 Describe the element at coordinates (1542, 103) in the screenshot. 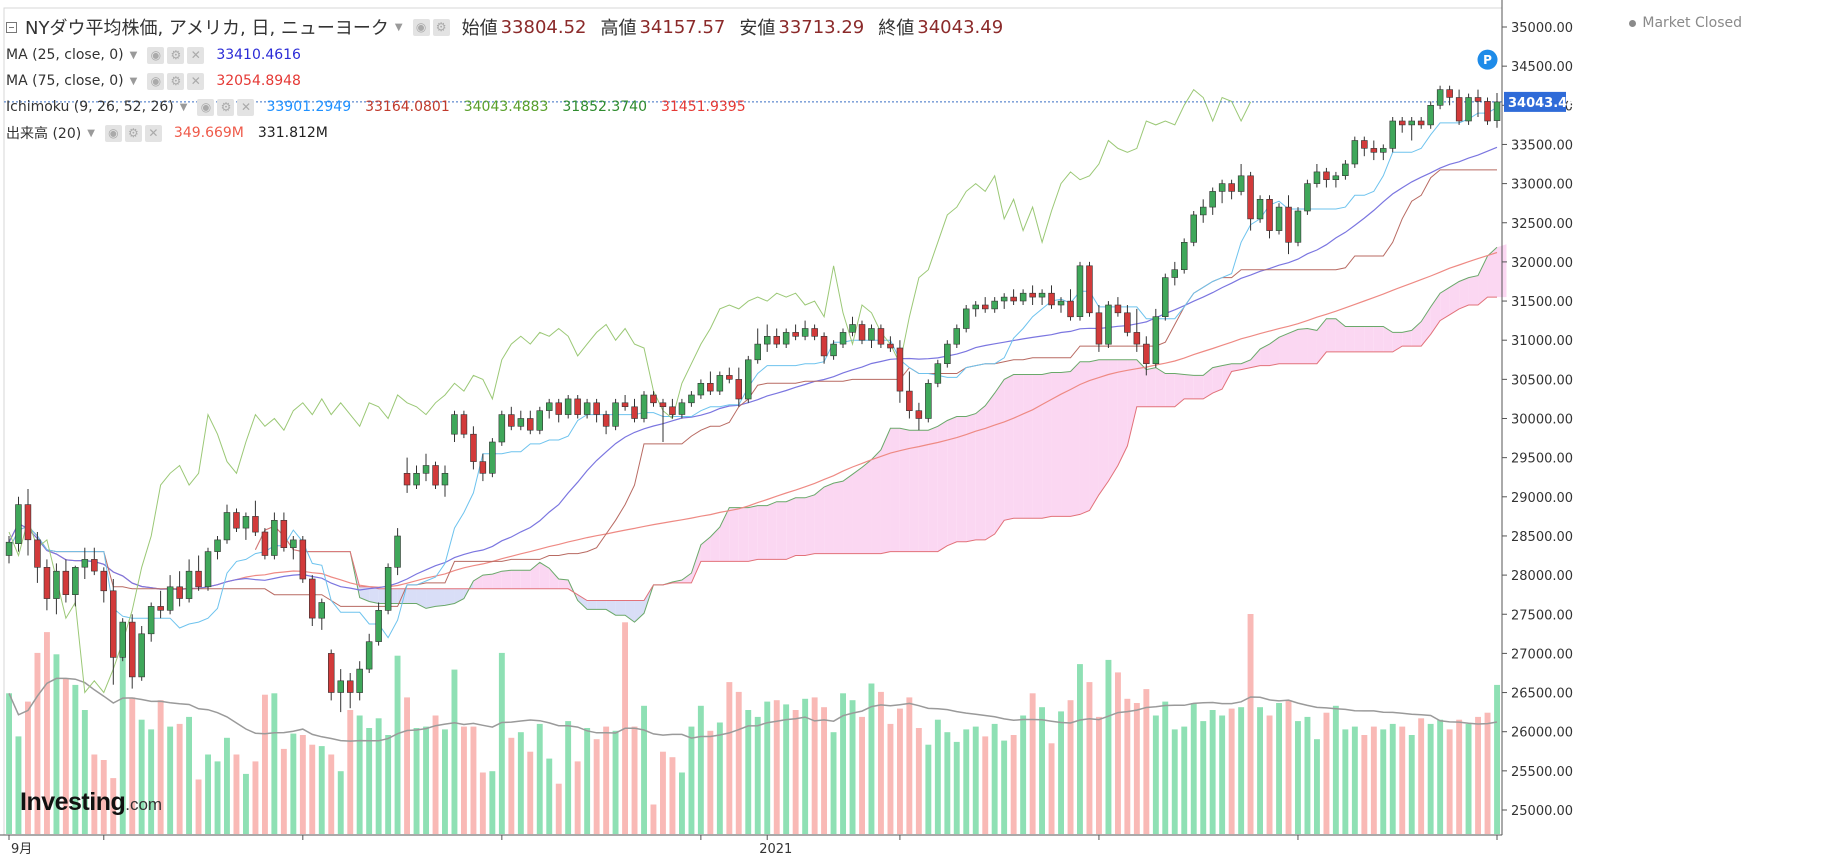

I see `last-price-label: 34043.49` at that location.